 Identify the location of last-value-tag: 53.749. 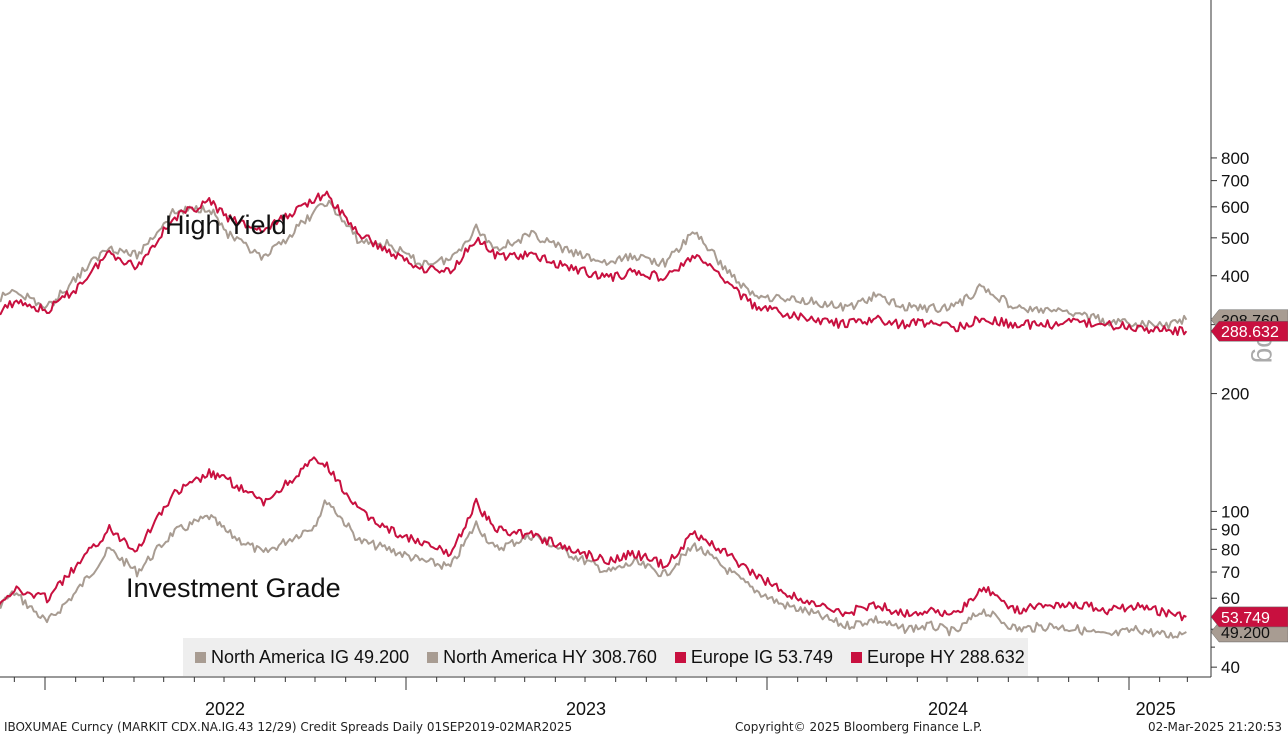
(1249, 617).